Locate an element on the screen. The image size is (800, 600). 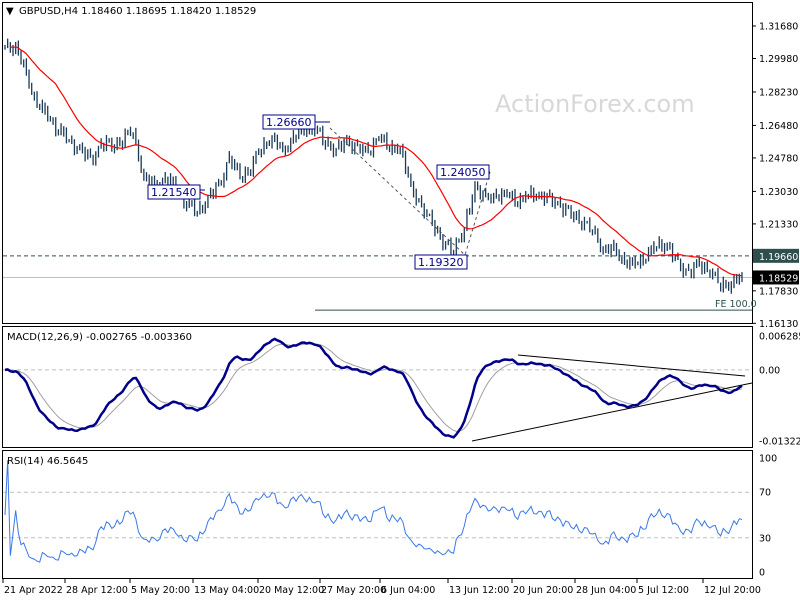
price-tick-label: 1.21330 is located at coordinates (778, 224).